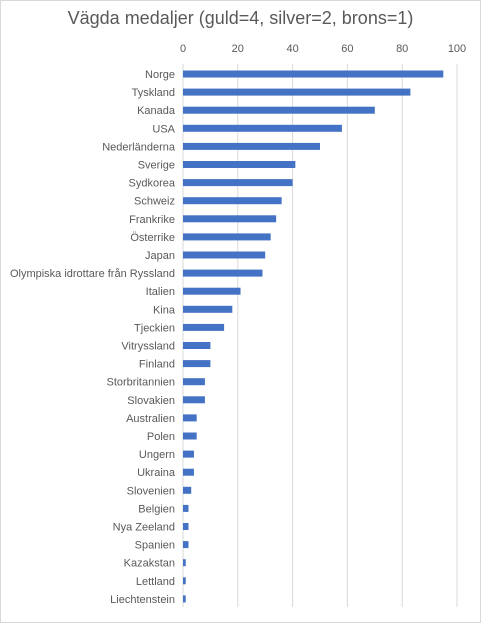  Describe the element at coordinates (156, 509) in the screenshot. I see `category-label-25: Belgien` at that location.